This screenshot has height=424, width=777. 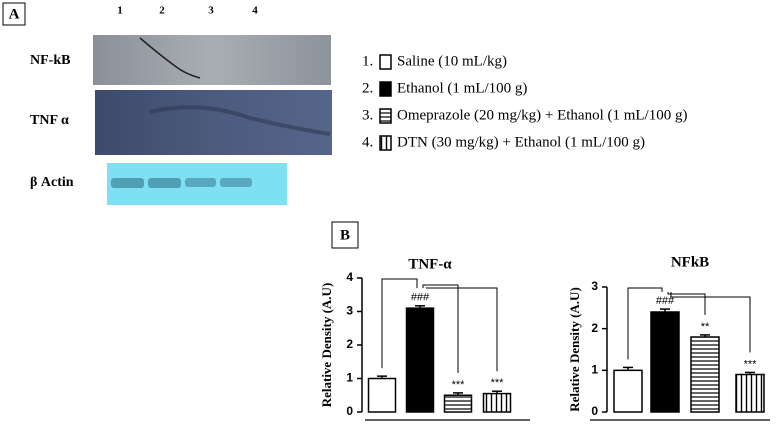 I want to click on significance: **, so click(x=705, y=327).